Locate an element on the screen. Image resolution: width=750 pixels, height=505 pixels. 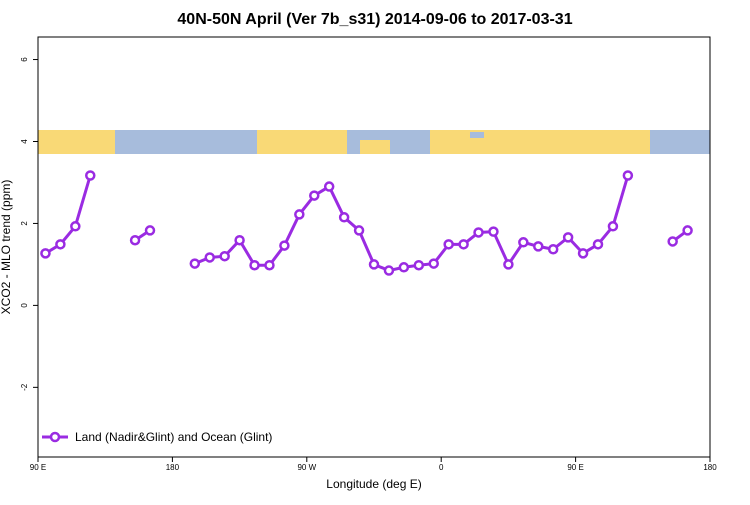
y-tick-label: 2 is located at coordinates (24, 223).